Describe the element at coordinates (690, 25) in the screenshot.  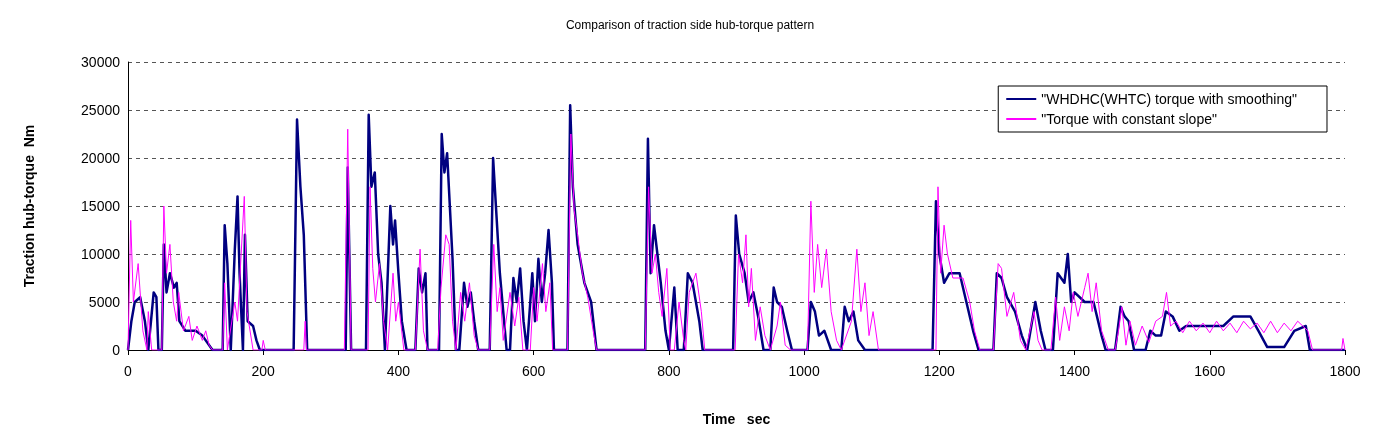
I see `chart-title: Comparison of traction side hub-torque pattern` at that location.